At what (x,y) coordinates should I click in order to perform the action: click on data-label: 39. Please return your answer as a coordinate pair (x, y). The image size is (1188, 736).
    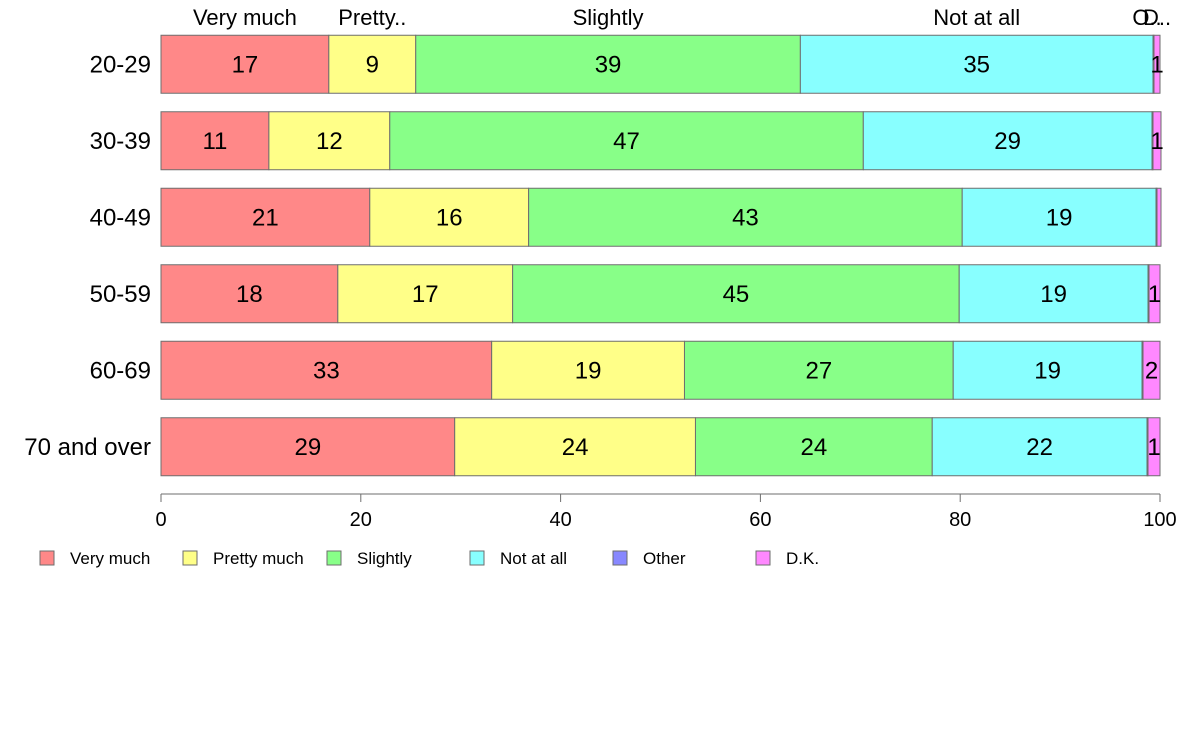
    Looking at the image, I should click on (608, 64).